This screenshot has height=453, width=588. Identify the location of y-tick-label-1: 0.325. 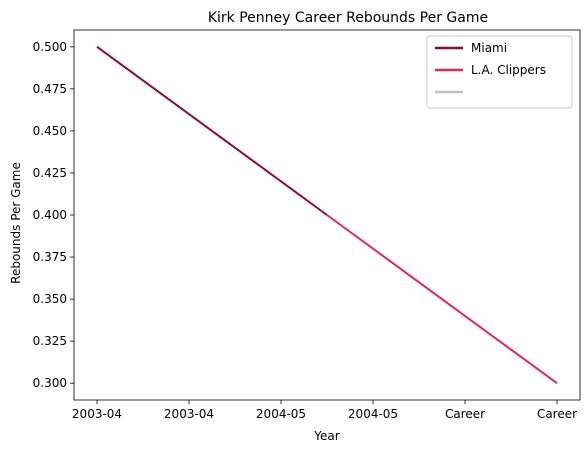
(50, 341).